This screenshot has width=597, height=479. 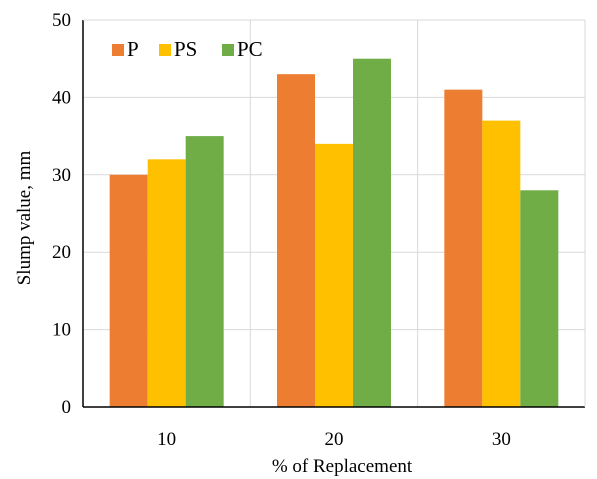 What do you see at coordinates (61, 20) in the screenshot?
I see `y-tick-label: 50` at bounding box center [61, 20].